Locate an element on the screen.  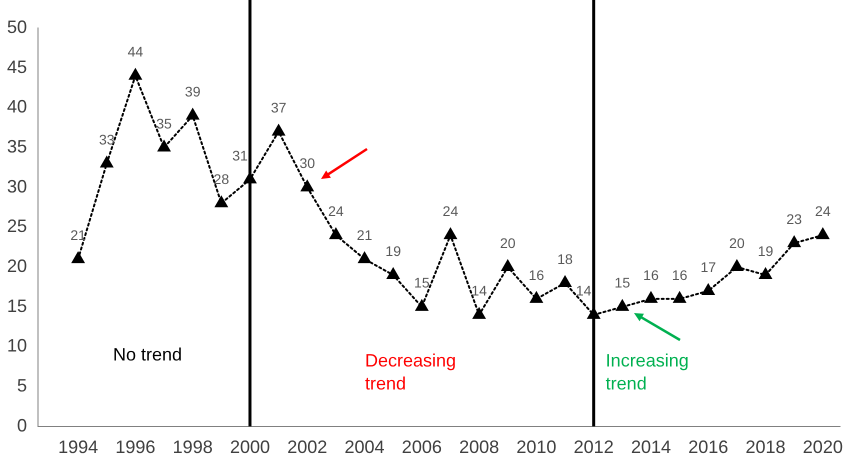
data-label: 33 is located at coordinates (106, 139).